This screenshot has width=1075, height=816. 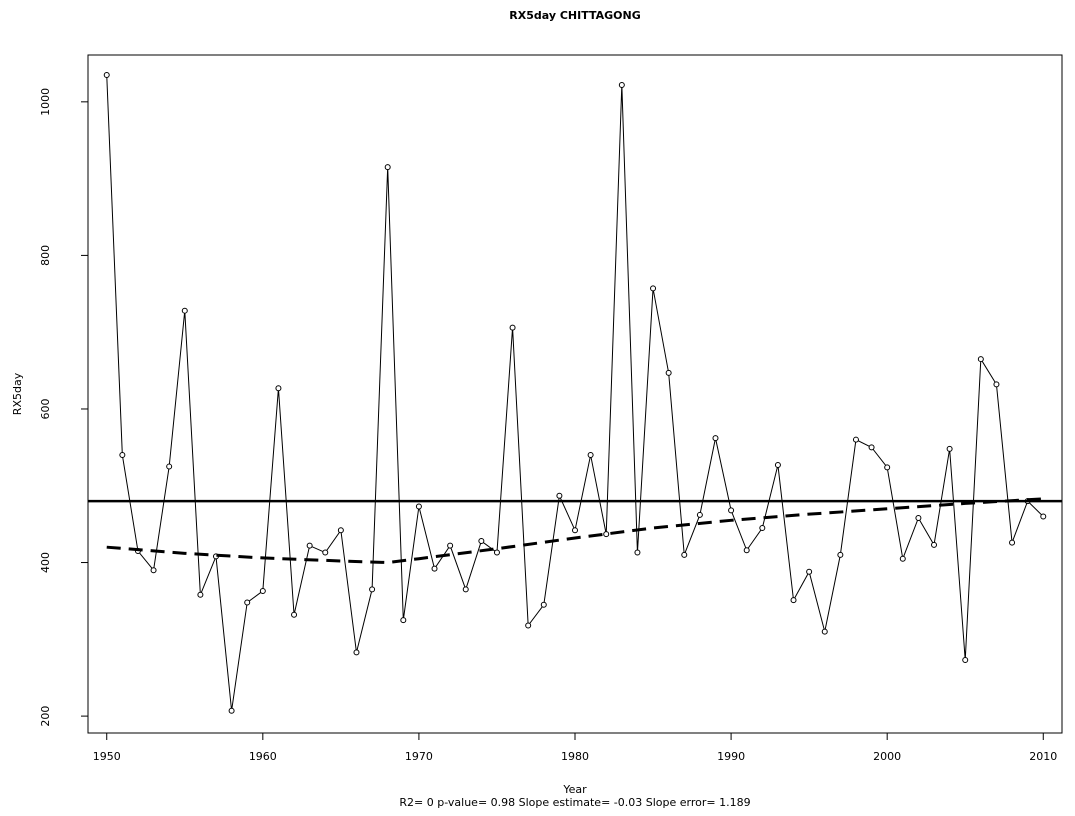 I want to click on y-tick-label: 1000, so click(x=45, y=102).